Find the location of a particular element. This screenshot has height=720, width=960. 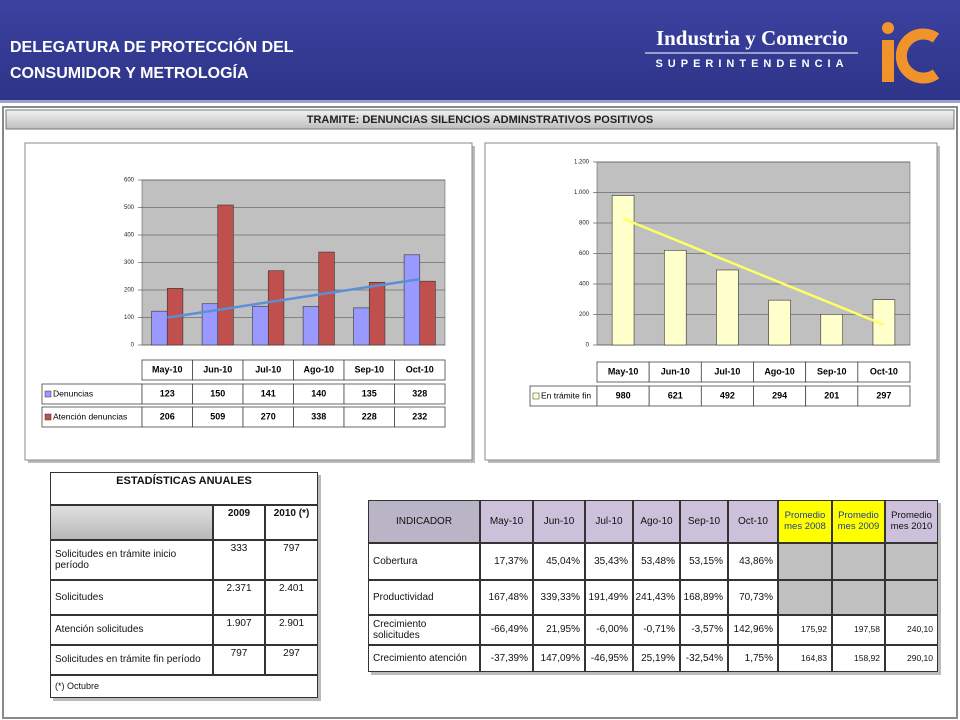

value-cell: 45,04% is located at coordinates (559, 561).